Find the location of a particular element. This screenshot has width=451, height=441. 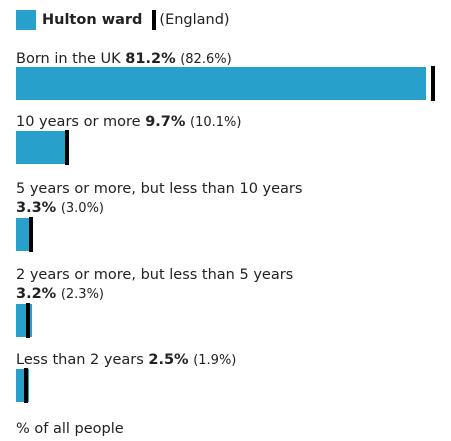

category-name: 10 years or more is located at coordinates (78, 122).